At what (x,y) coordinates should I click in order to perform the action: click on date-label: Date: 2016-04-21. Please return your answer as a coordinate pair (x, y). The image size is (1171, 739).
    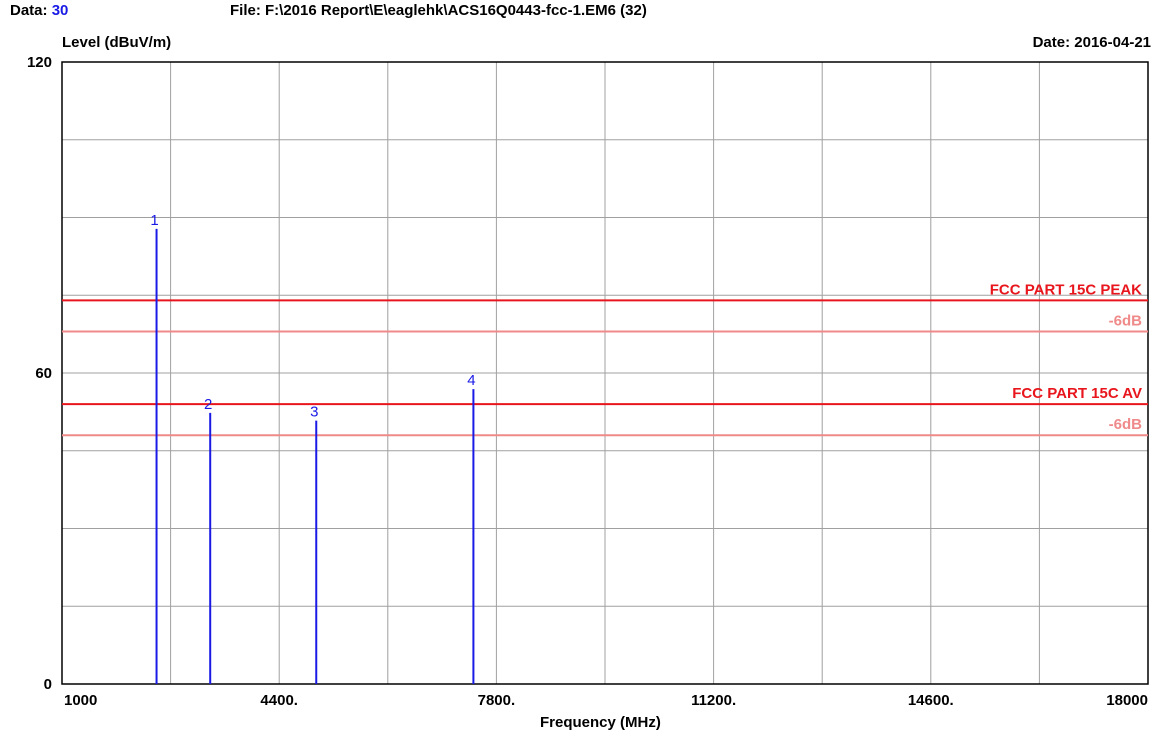
    Looking at the image, I should click on (1091, 42).